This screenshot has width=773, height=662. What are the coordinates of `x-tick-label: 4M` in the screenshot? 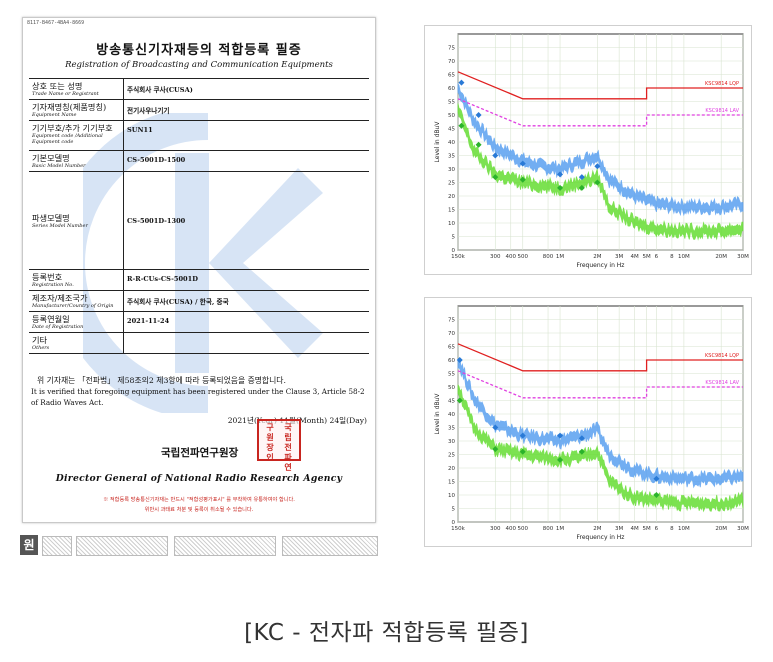 It's located at (634, 257).